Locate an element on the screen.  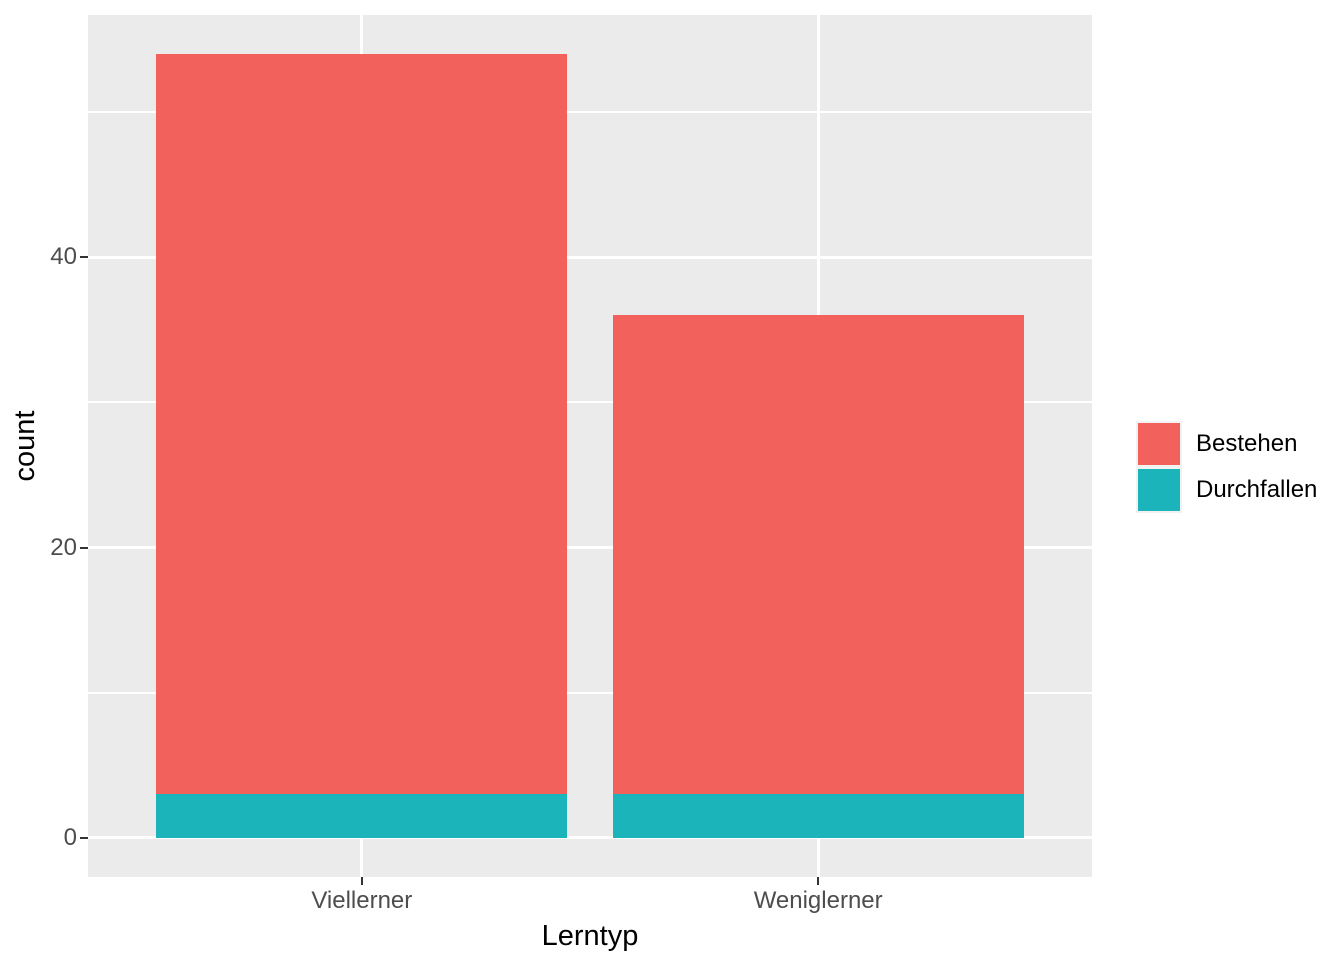
bar-viellerner-durchfallen is located at coordinates (362, 816).